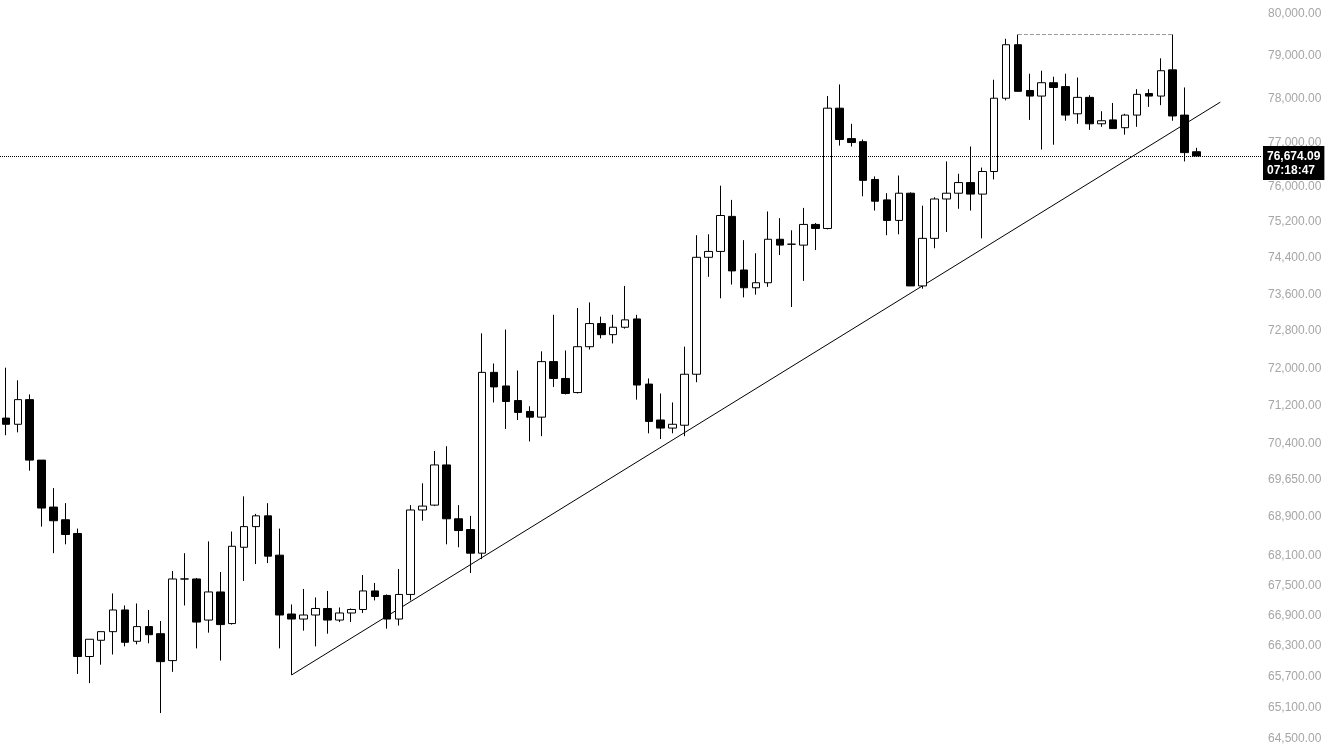  Describe the element at coordinates (1295, 479) in the screenshot. I see `y-tick-label: 69,650.00` at that location.